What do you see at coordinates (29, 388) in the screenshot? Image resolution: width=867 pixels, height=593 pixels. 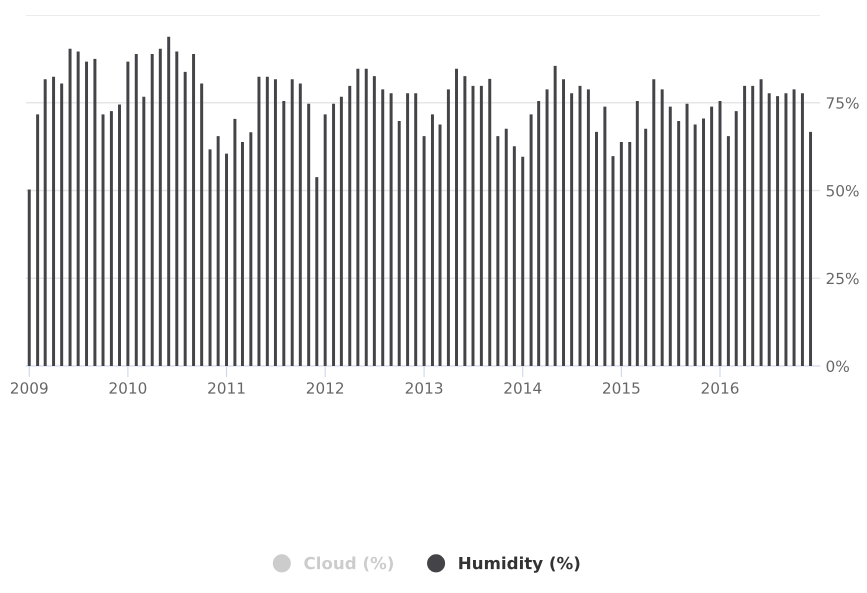 I see `x-tick-label: 2009` at bounding box center [29, 388].